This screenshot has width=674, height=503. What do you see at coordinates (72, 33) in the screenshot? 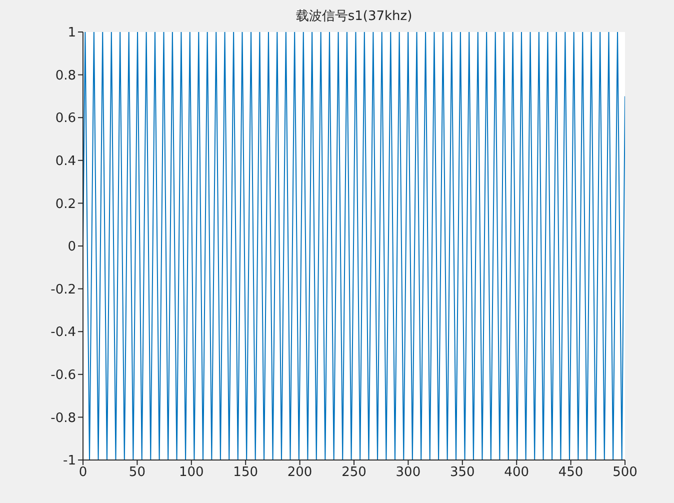
I see `y-tick-label: 1` at bounding box center [72, 33].